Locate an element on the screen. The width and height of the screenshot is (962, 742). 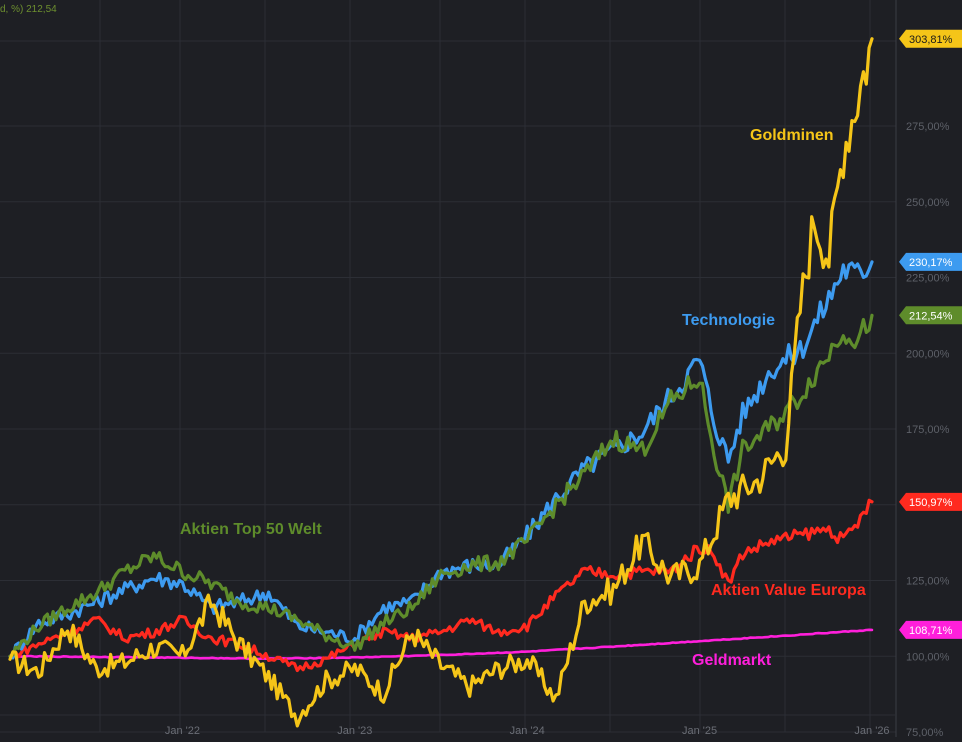
y-tick-label: 200,00% is located at coordinates (928, 354).